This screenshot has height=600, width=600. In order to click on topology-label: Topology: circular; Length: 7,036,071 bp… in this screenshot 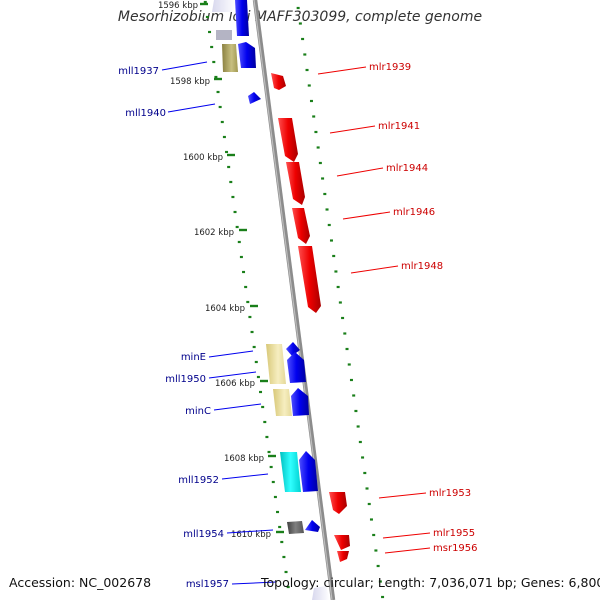, I will do `click(430, 582)`.